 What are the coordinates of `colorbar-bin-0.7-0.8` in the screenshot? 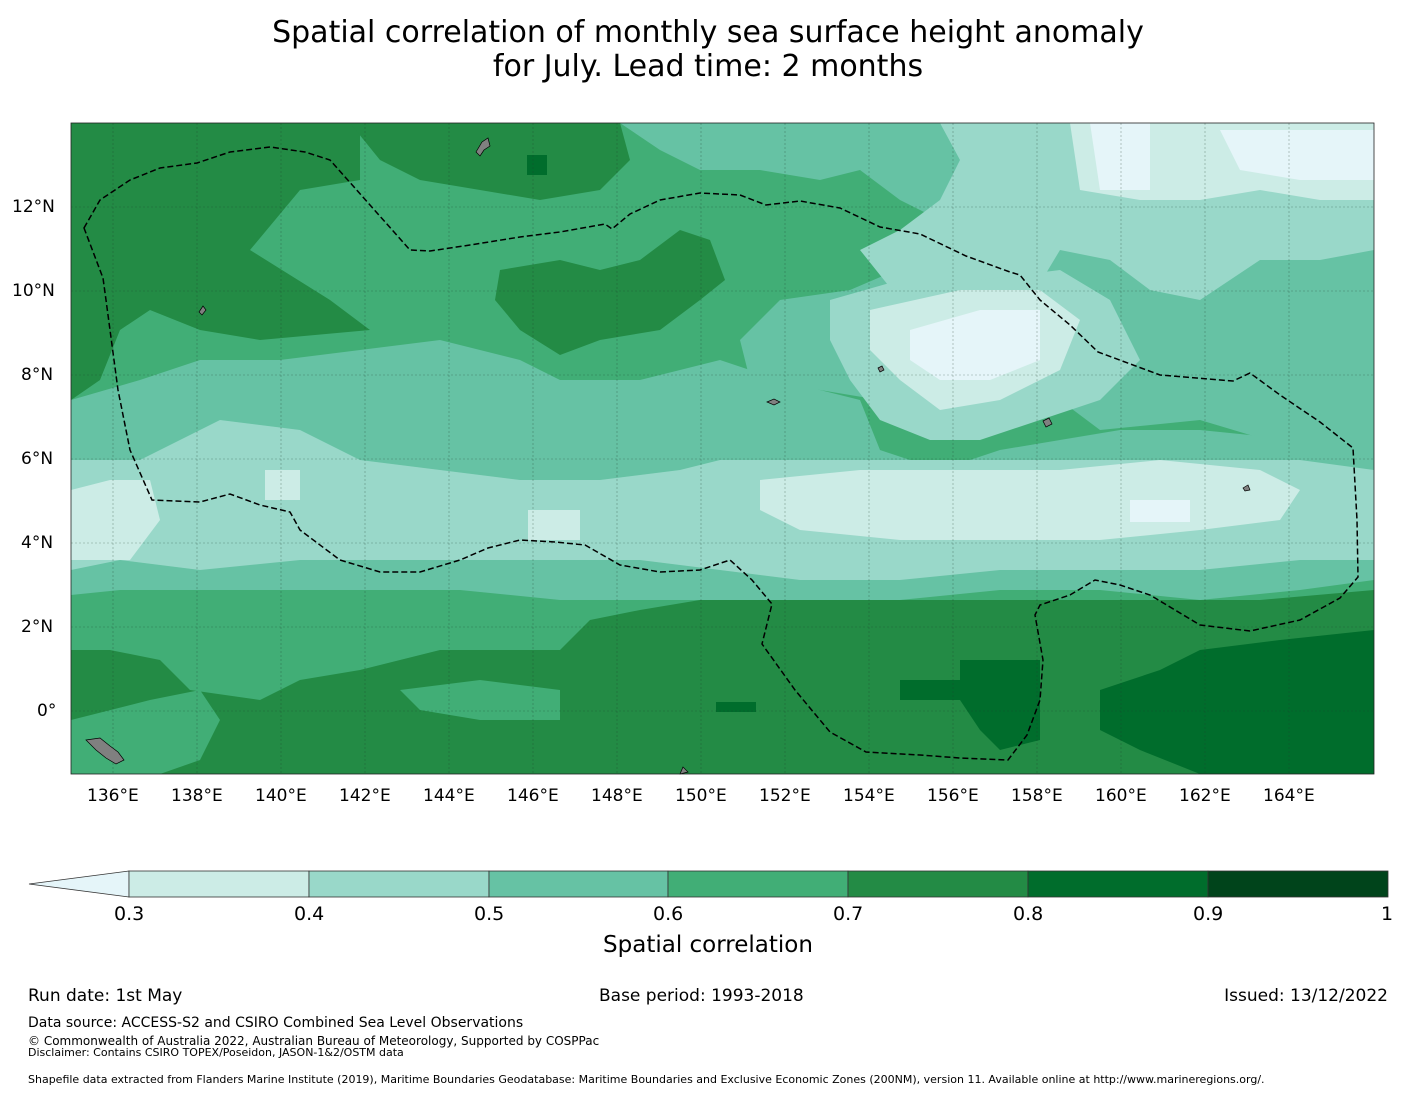 It's located at (938, 884).